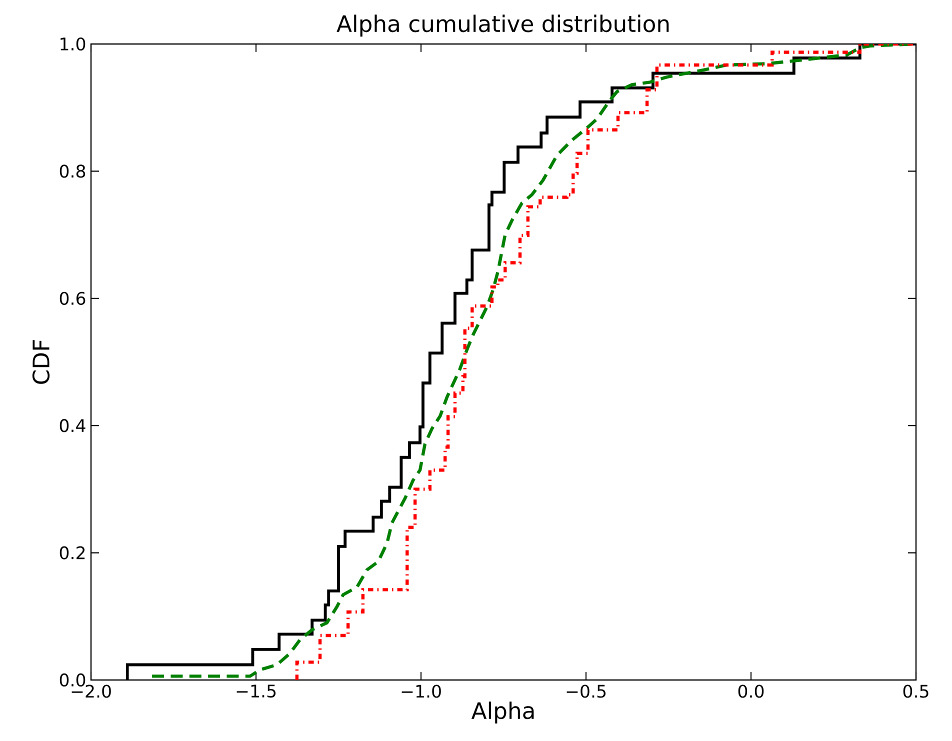  Describe the element at coordinates (502, 713) in the screenshot. I see `x-axis-title: Alpha` at that location.